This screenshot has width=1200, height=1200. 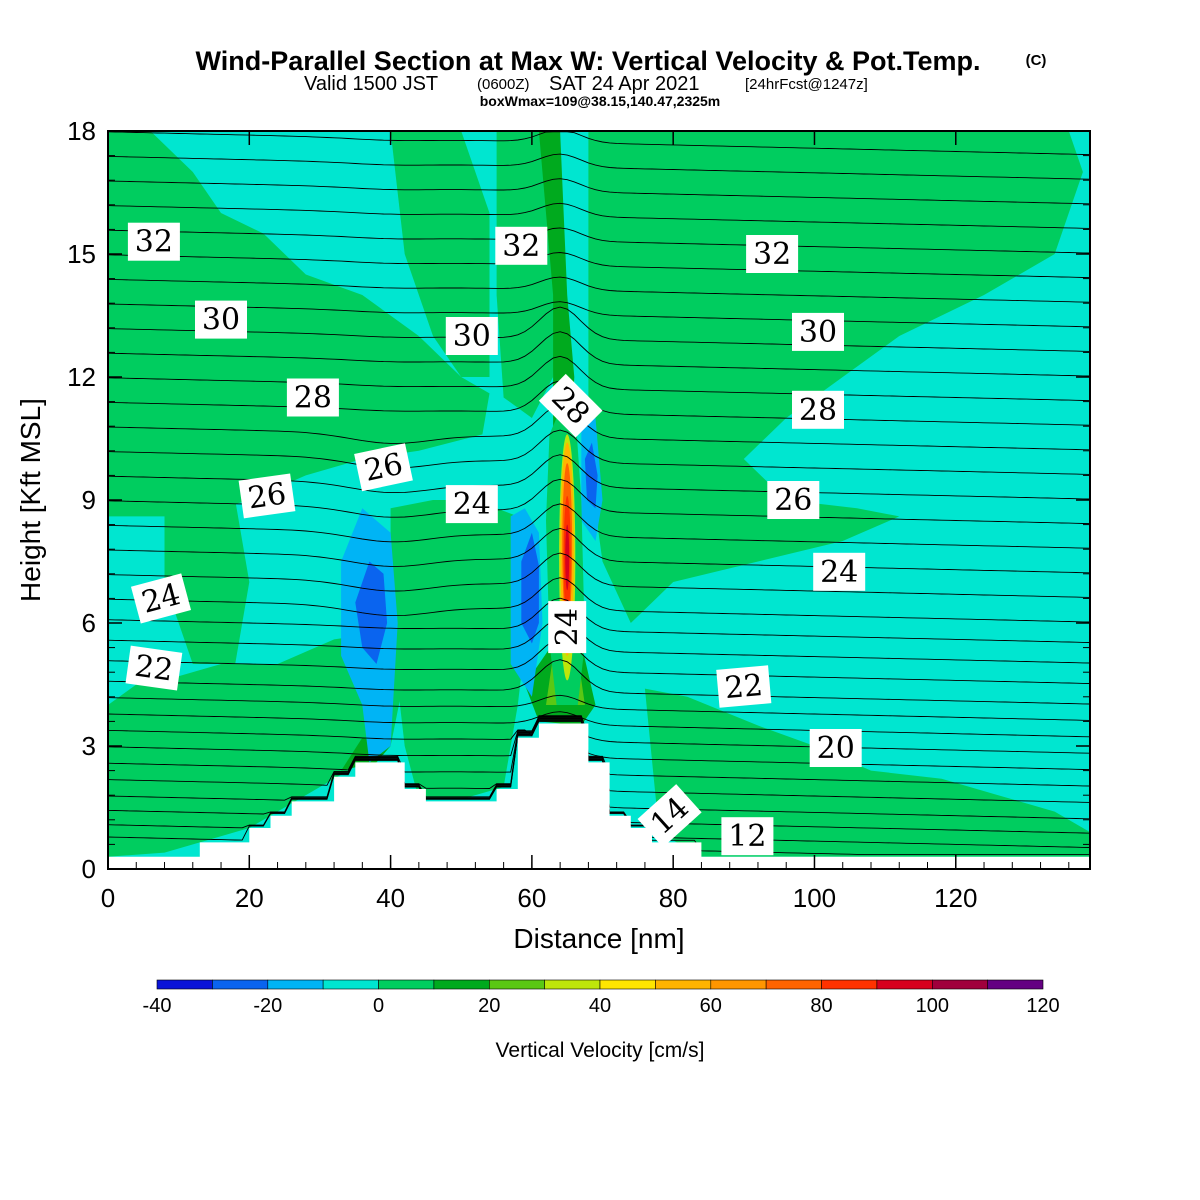 I want to click on chart-subtitle-box: boxWmax=109@38.15,140.47,2325m, so click(x=600, y=101).